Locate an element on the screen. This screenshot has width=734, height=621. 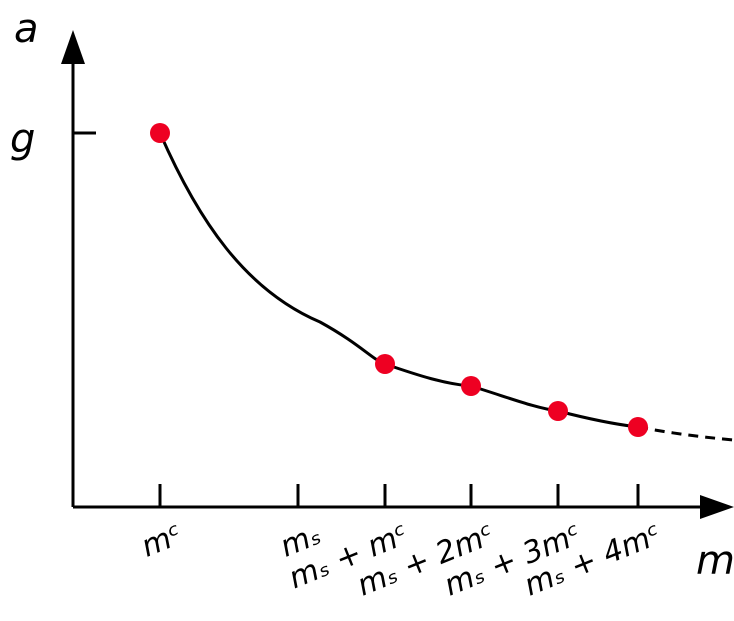
y-axis-arrow is located at coordinates (73, 47).